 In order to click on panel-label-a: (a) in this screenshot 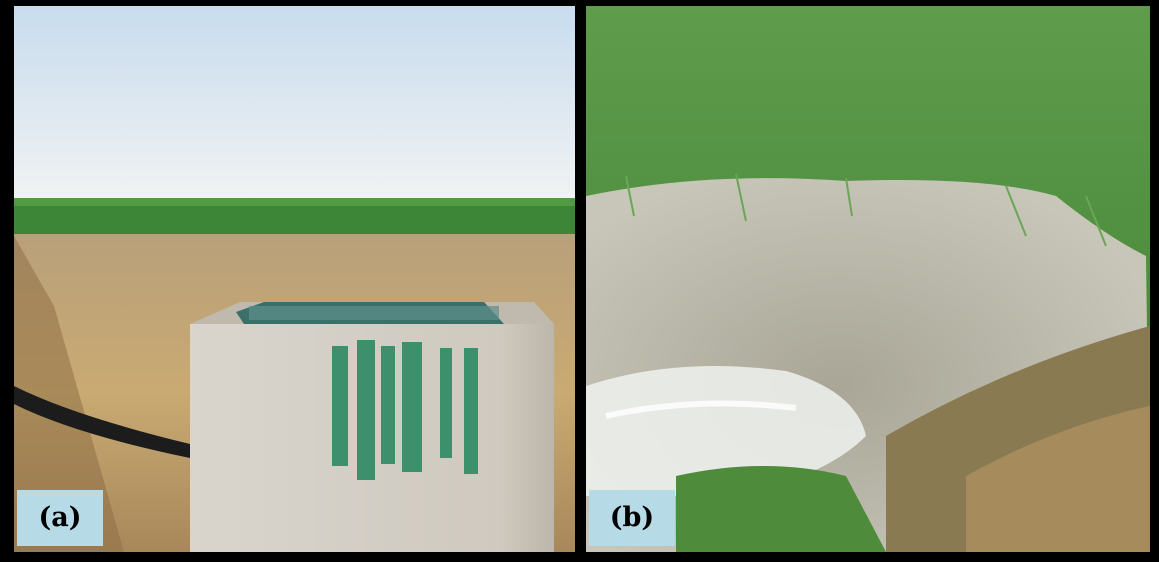, I will do `click(60, 518)`.